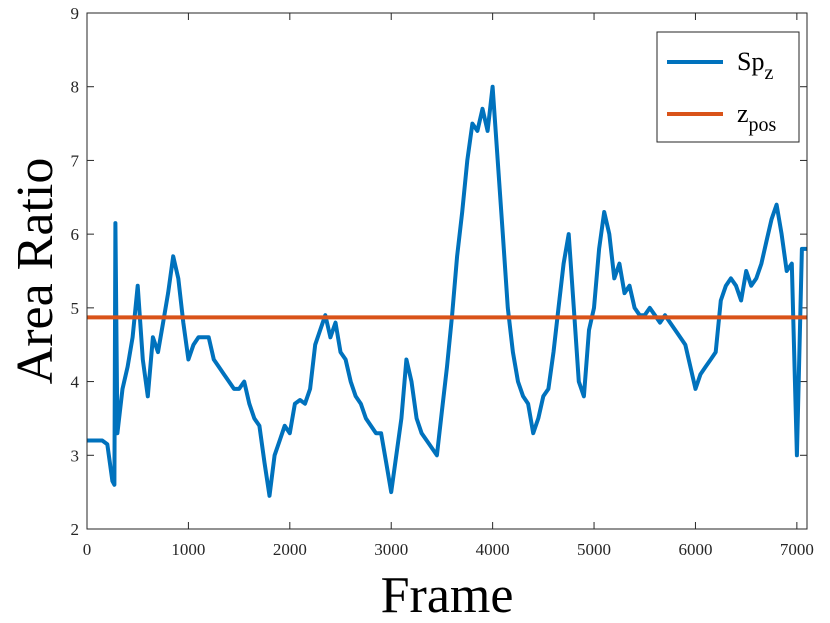 Image resolution: width=830 pixels, height=623 pixels. Describe the element at coordinates (447, 595) in the screenshot. I see `x-axis-label: Frame` at that location.